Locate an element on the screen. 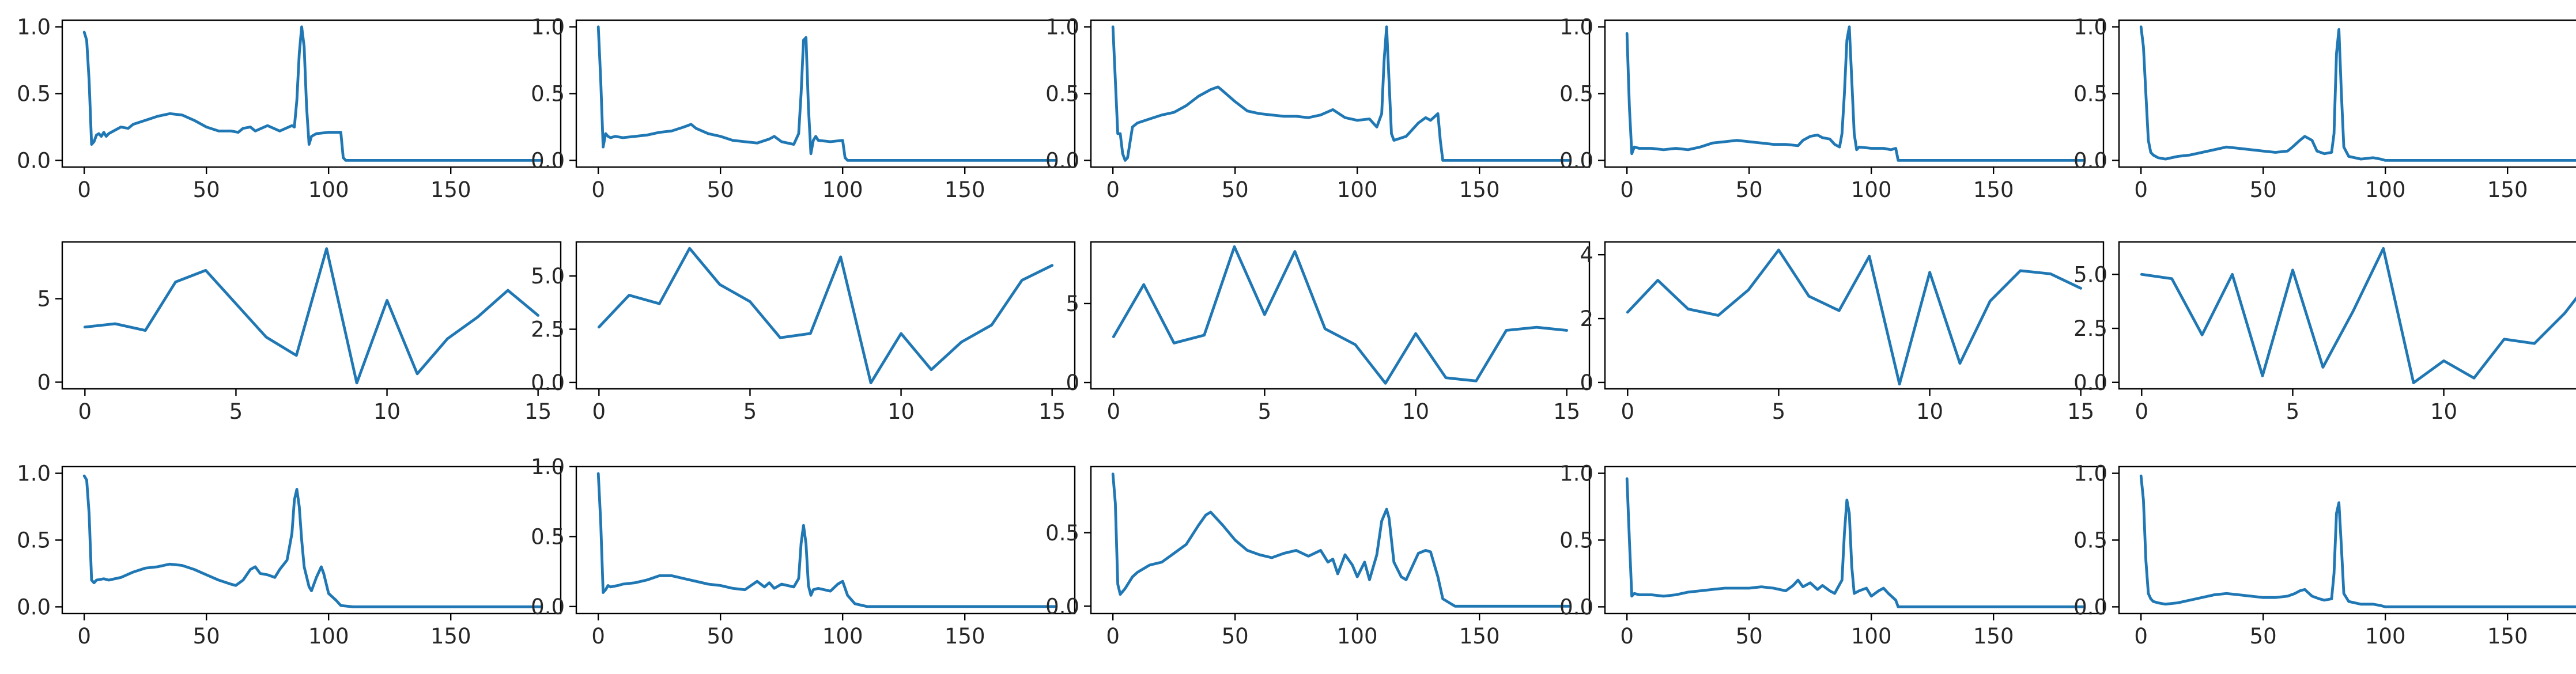 The width and height of the screenshot is (2576, 674). y-tick-label: 0 is located at coordinates (44, 382).